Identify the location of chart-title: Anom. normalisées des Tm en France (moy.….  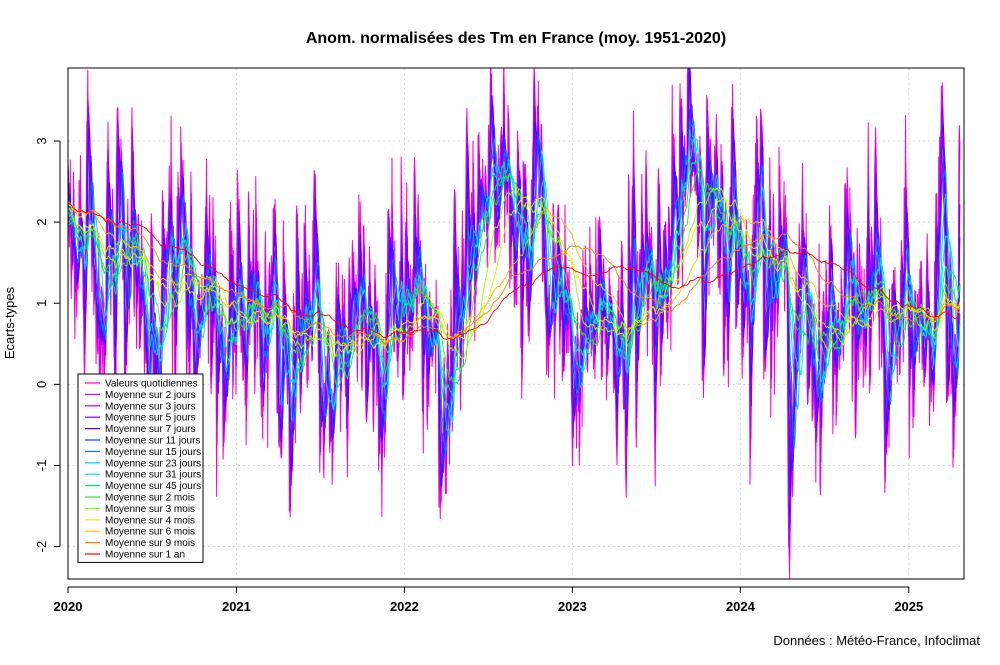
(516, 38).